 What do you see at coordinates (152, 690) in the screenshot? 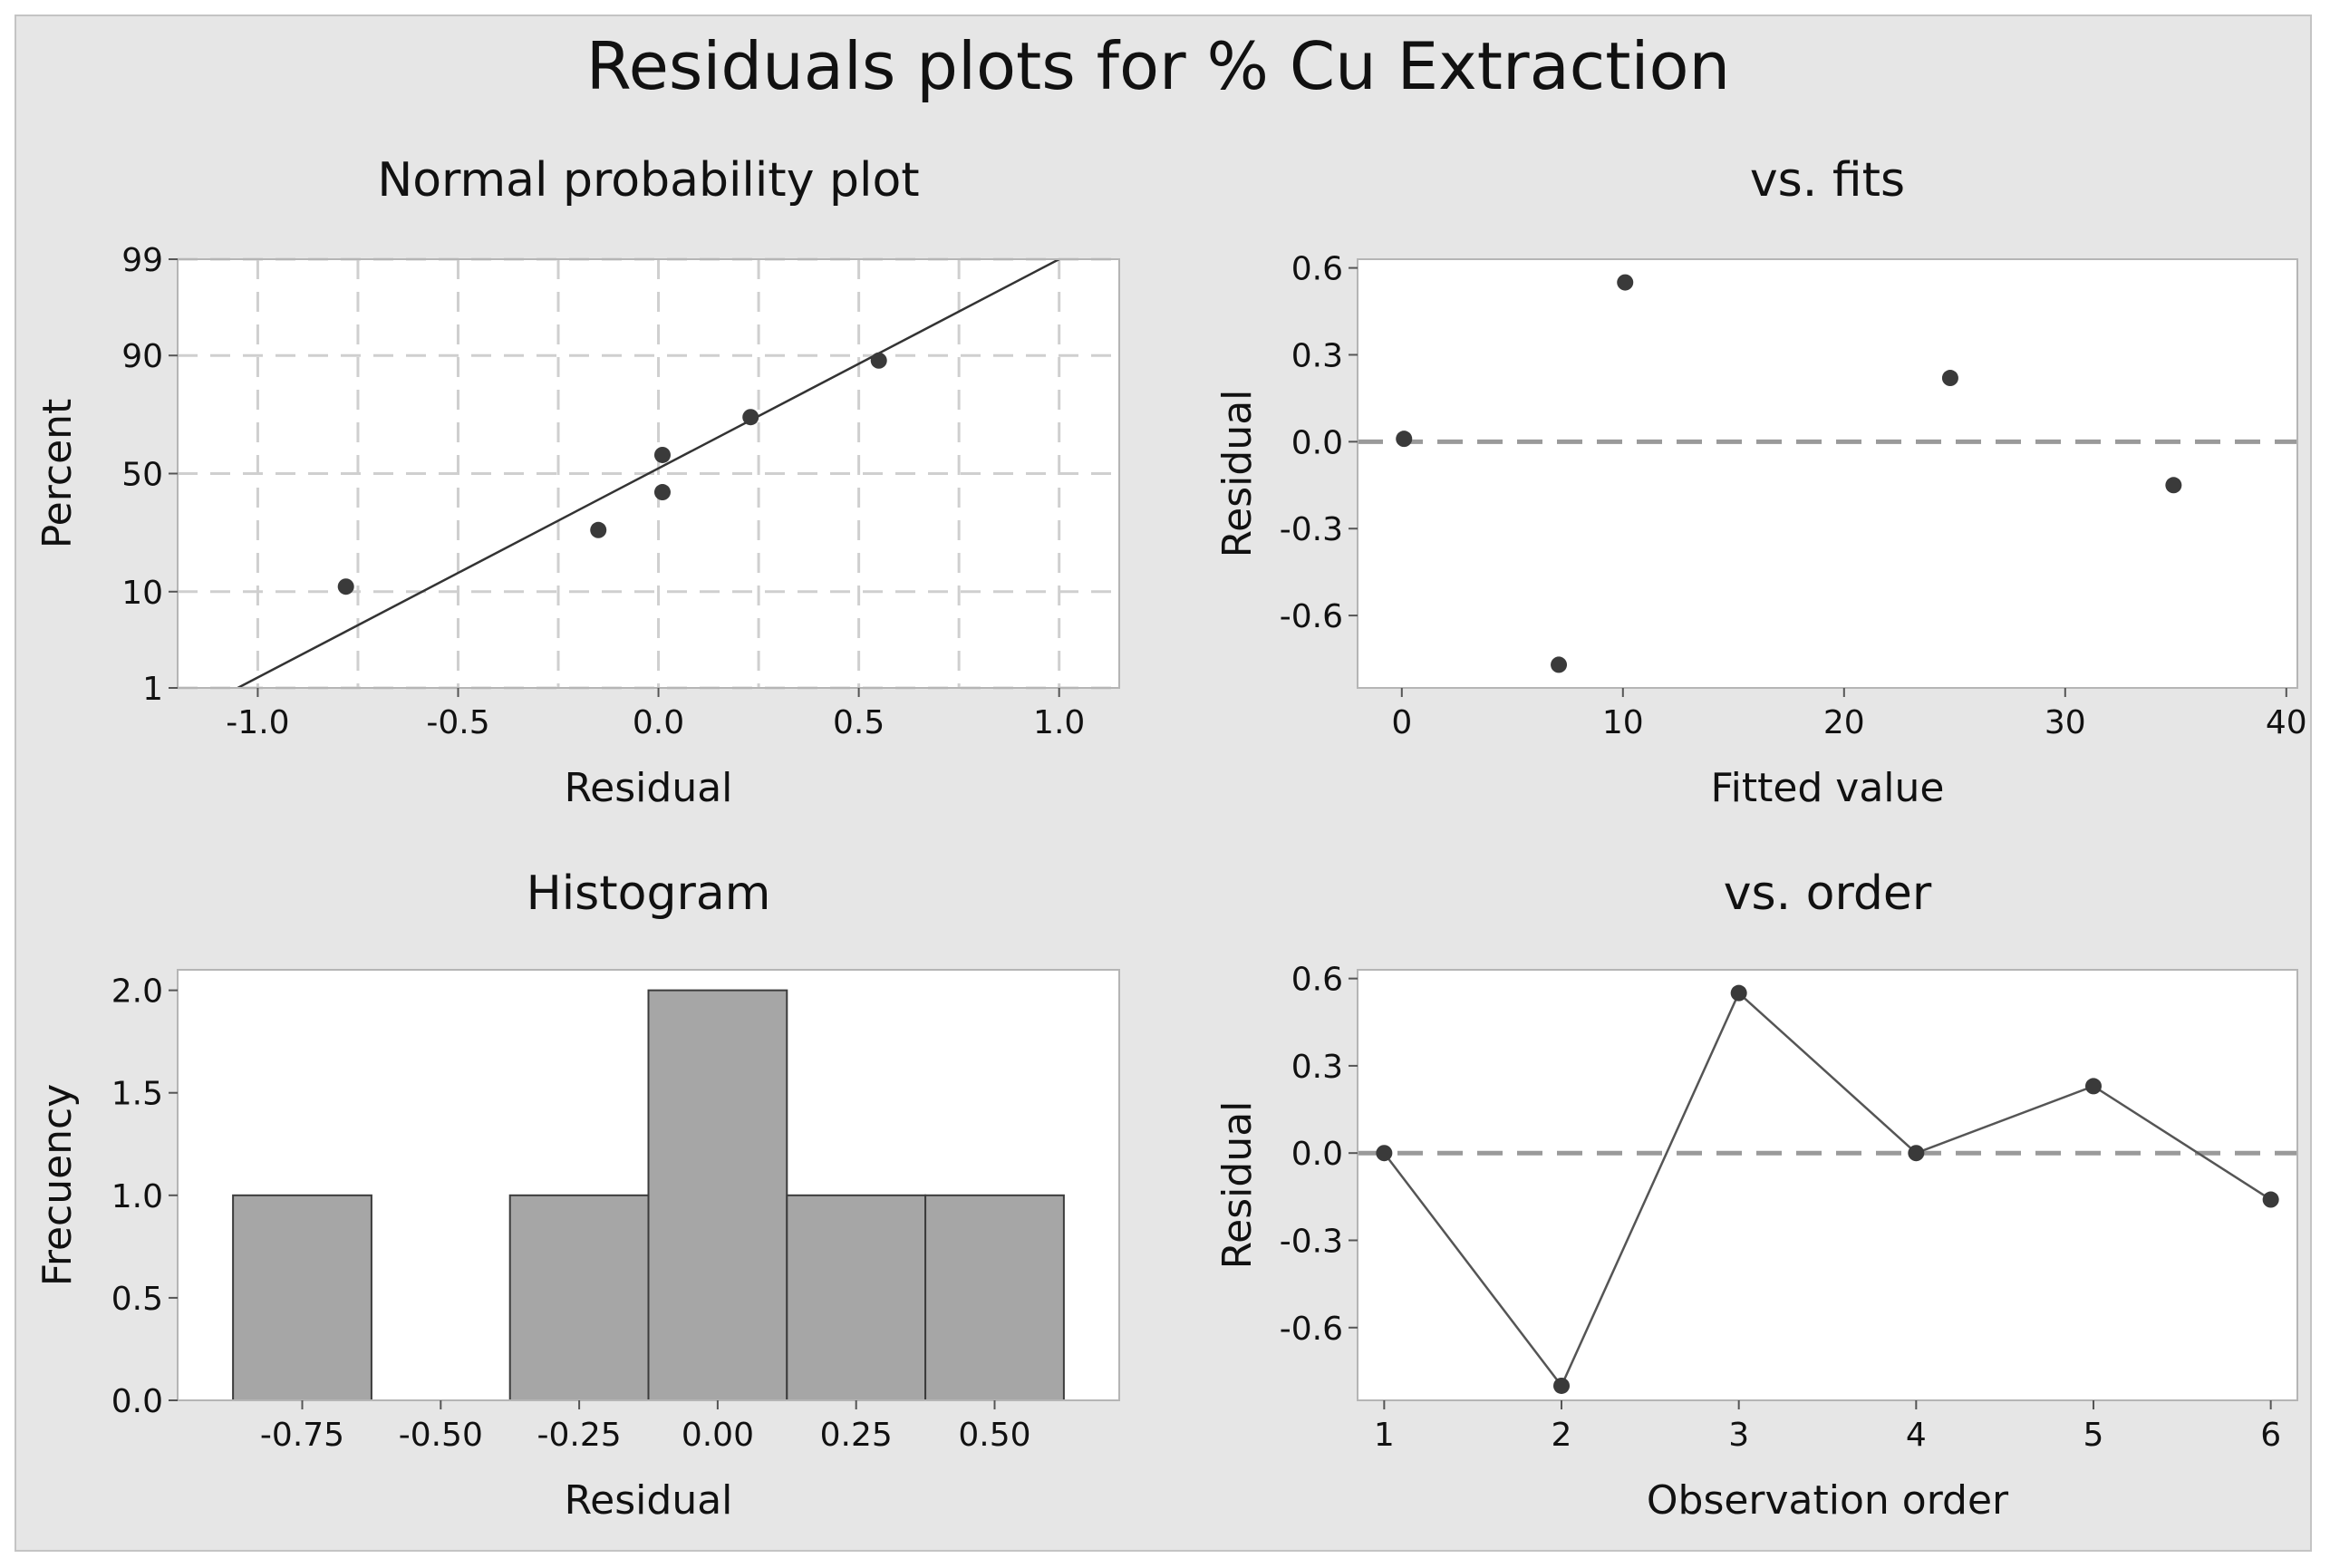
I see `y-tick-label: 1` at bounding box center [152, 690].